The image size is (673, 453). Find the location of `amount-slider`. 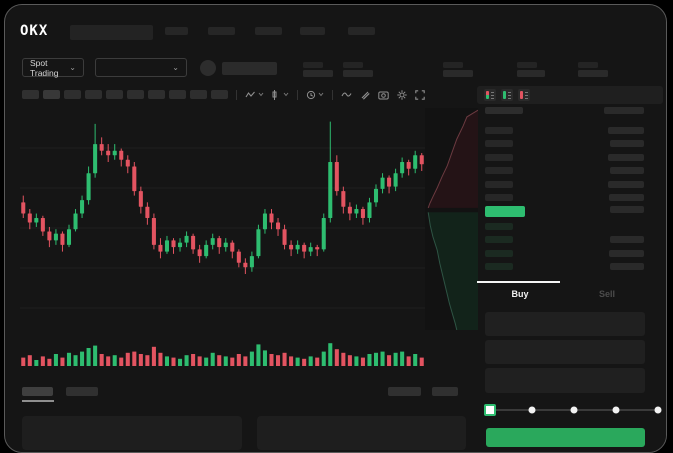

amount-slider is located at coordinates (573, 410).